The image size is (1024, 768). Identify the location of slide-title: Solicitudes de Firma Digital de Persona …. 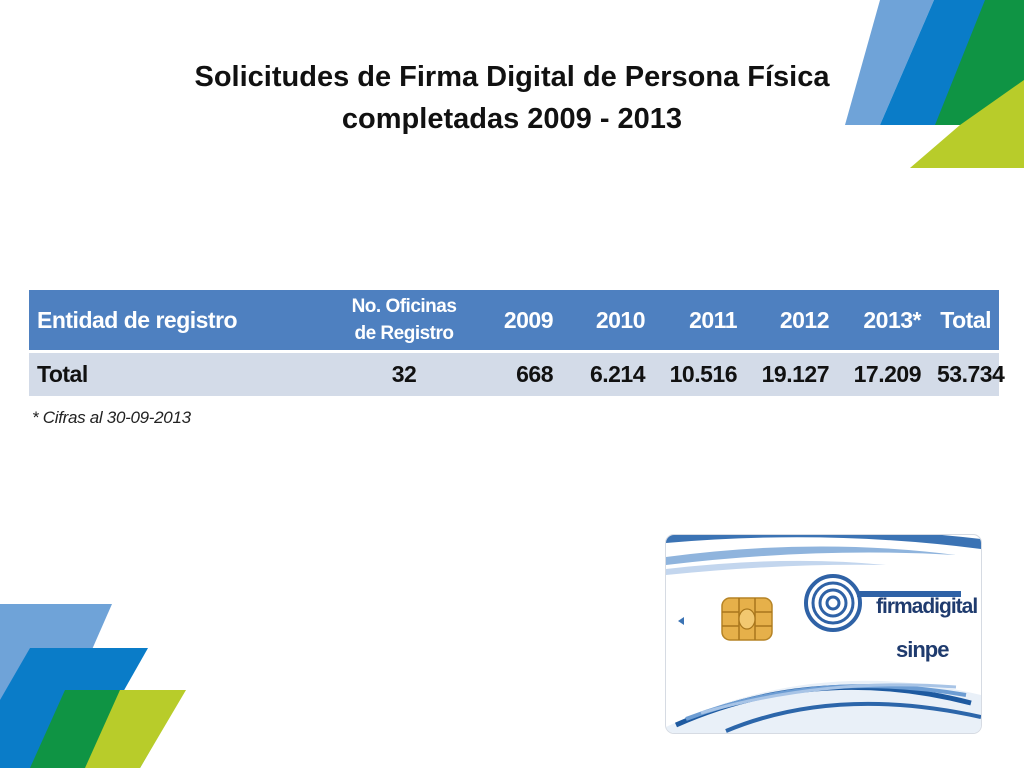
(512, 98).